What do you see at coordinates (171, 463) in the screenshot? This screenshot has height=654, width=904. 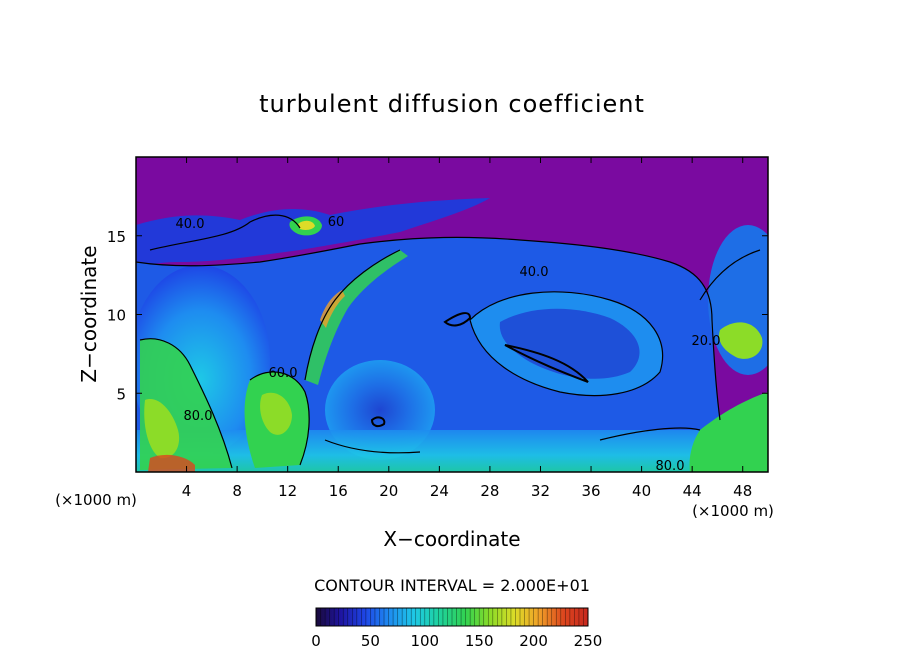 I see `field-bottom-hot` at bounding box center [171, 463].